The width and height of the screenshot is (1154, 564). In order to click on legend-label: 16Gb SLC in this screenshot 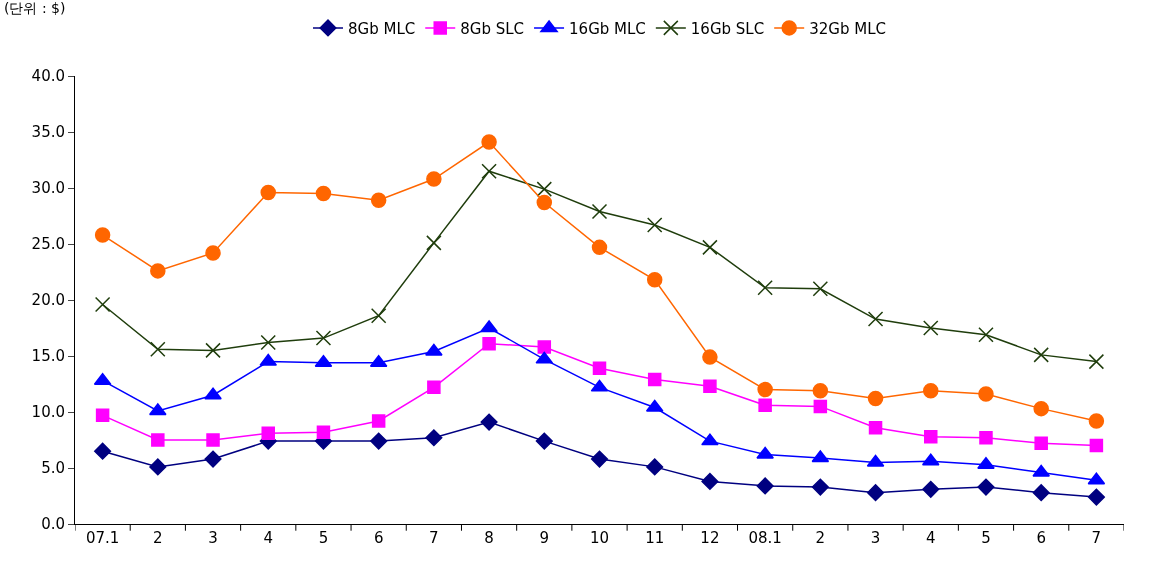, I will do `click(727, 28)`.